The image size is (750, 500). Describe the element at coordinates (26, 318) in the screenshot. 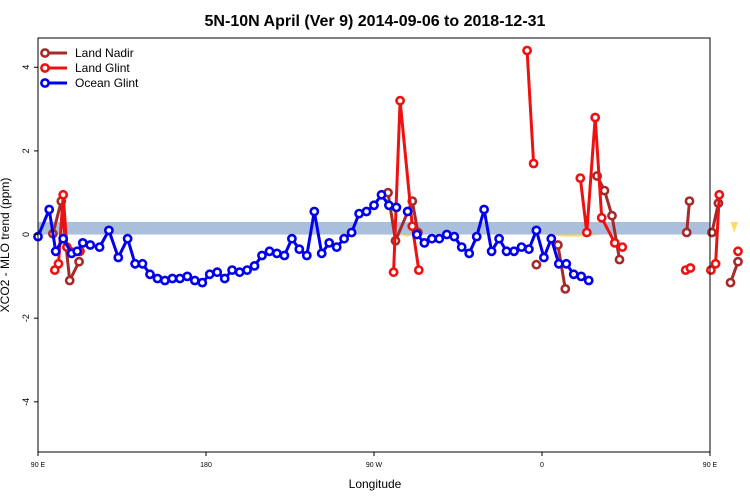

I see `y-tick-label: -2` at that location.